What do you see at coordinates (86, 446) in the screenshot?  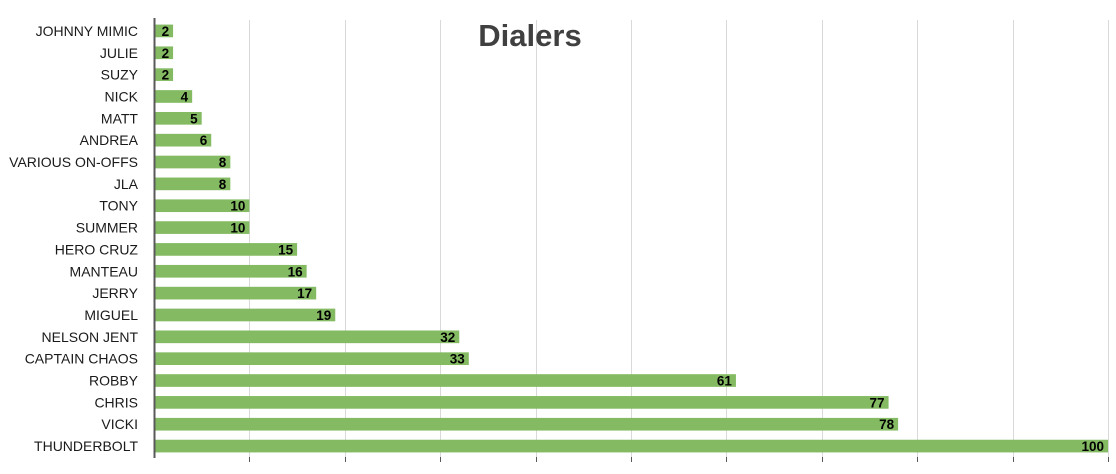 I see `category-label: THUNDERBOLT` at bounding box center [86, 446].